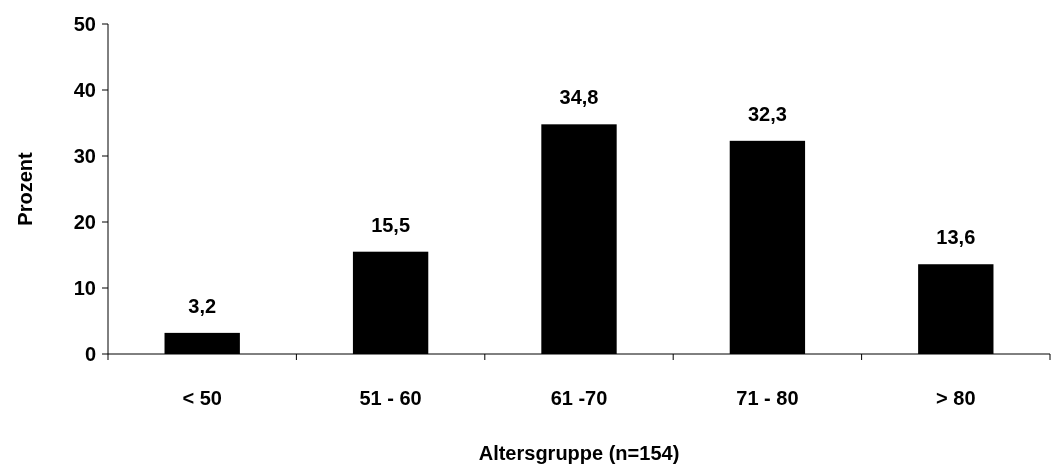 Image resolution: width=1054 pixels, height=468 pixels. What do you see at coordinates (202, 398) in the screenshot?
I see `x-tick-label: < 50` at bounding box center [202, 398].